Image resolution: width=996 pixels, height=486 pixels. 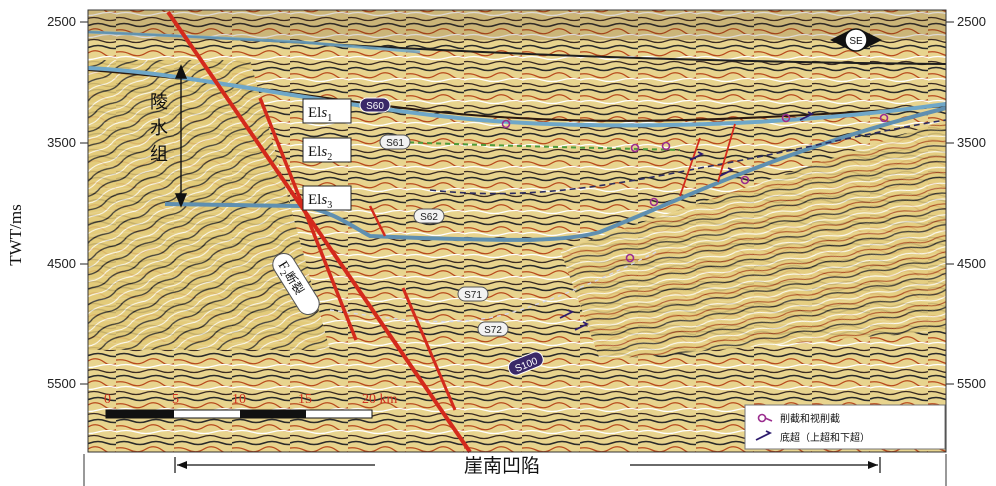 I want to click on horizon-label-s72: S72, so click(x=493, y=329).